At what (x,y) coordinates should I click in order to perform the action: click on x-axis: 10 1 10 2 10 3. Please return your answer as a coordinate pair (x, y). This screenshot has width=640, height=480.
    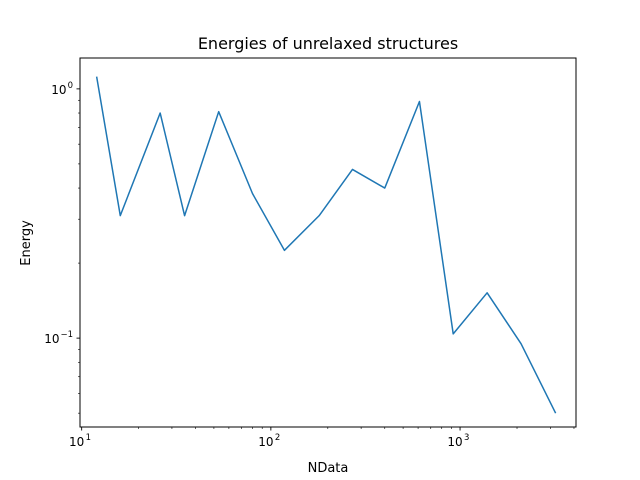
    Looking at the image, I should click on (322, 438).